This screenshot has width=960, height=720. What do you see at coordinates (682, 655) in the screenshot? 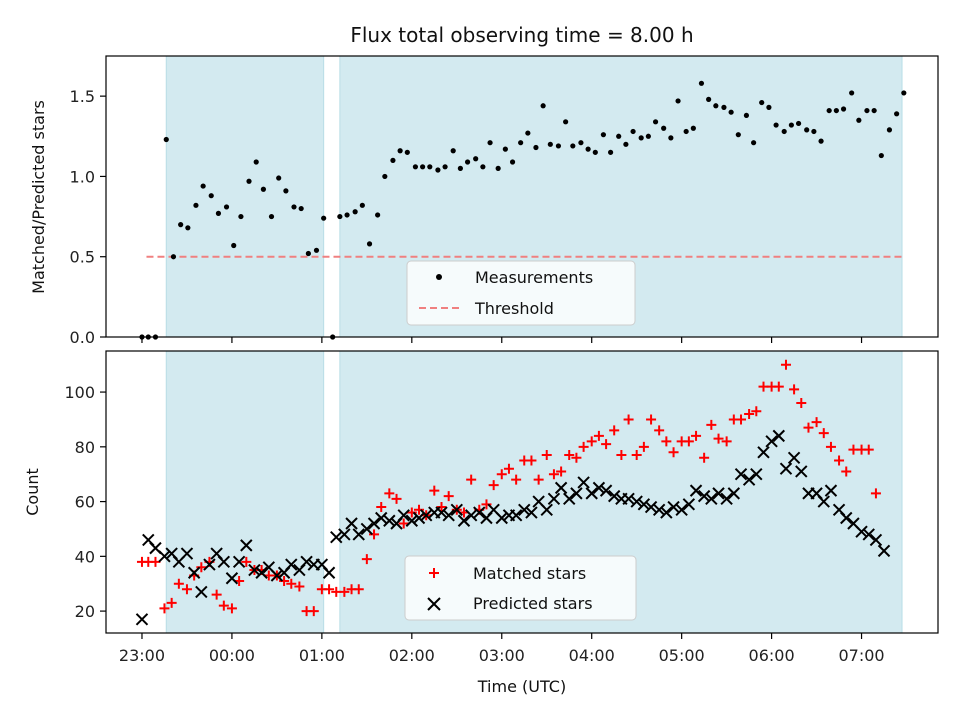
I see `x-tick-label: 05:00` at bounding box center [682, 655].